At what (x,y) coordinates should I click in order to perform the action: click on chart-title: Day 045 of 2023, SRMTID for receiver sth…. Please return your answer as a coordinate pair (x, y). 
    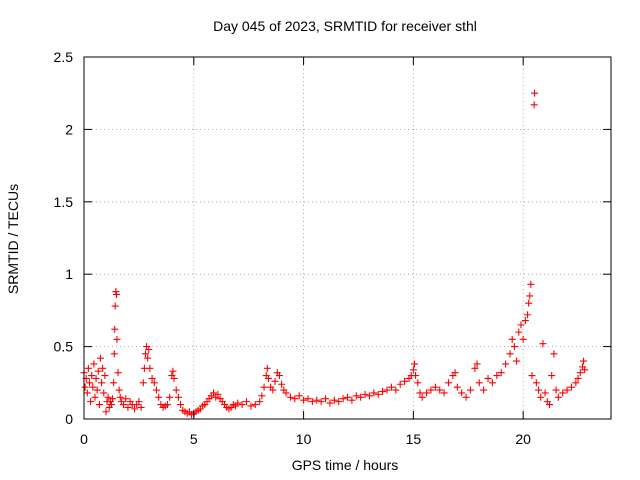
    Looking at the image, I should click on (345, 26).